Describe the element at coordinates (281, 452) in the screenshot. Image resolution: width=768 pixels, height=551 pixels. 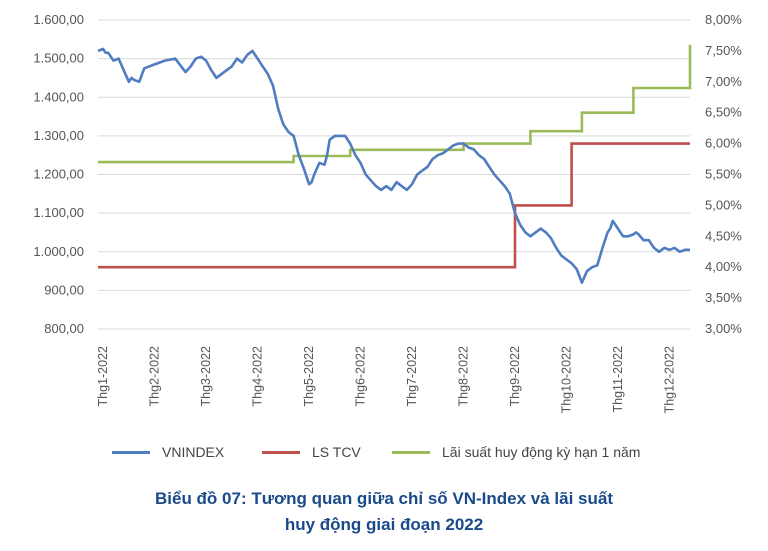
I see `legend-swatch-ls-tcv` at that location.